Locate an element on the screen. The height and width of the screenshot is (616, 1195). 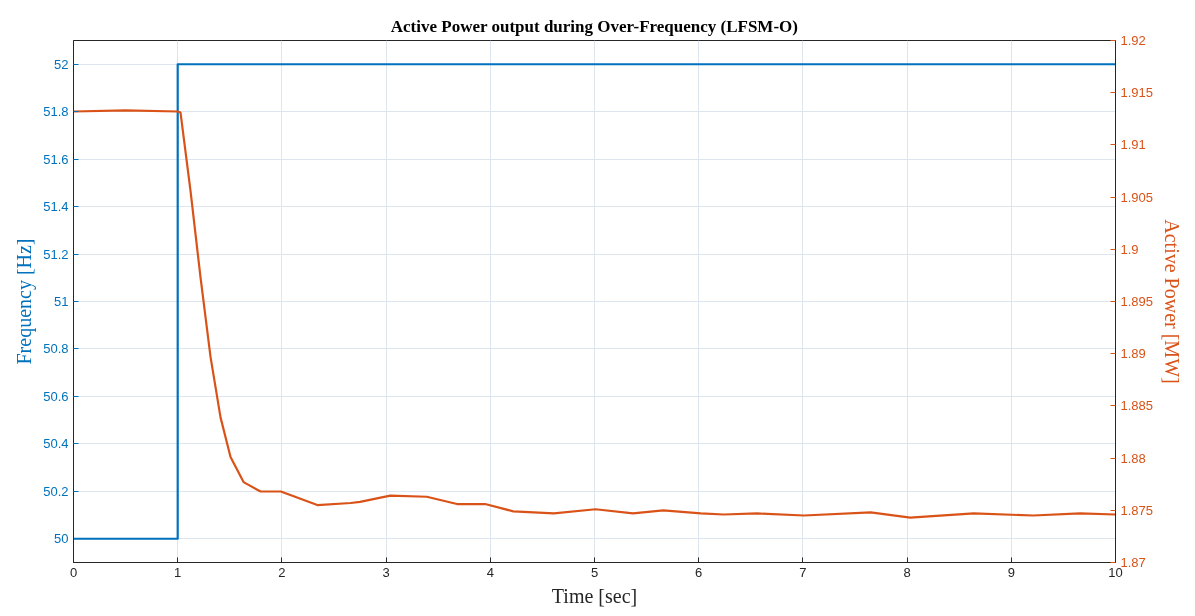
y2-tick-label: 1.875 is located at coordinates (1137, 510).